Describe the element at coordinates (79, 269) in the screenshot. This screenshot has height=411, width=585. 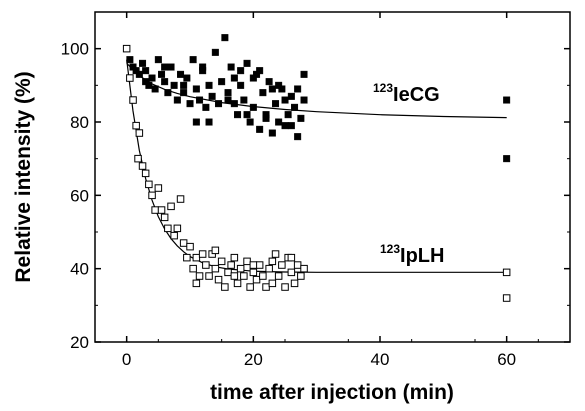
I see `y-tick-label: 40` at that location.